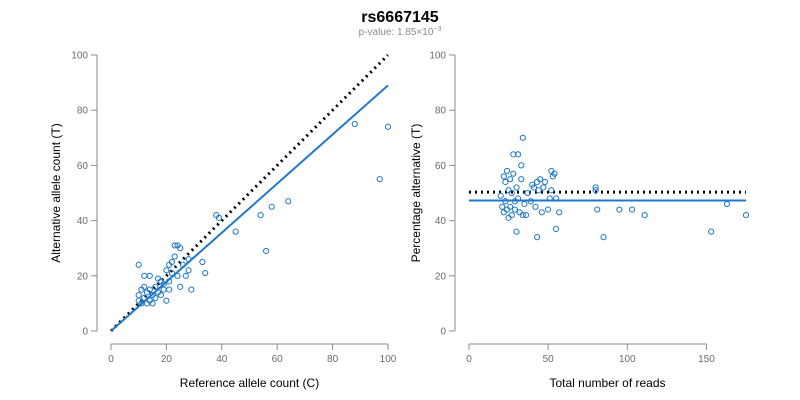  Describe the element at coordinates (249, 383) in the screenshot. I see `x-axis-title: Reference allele count (C)` at that location.